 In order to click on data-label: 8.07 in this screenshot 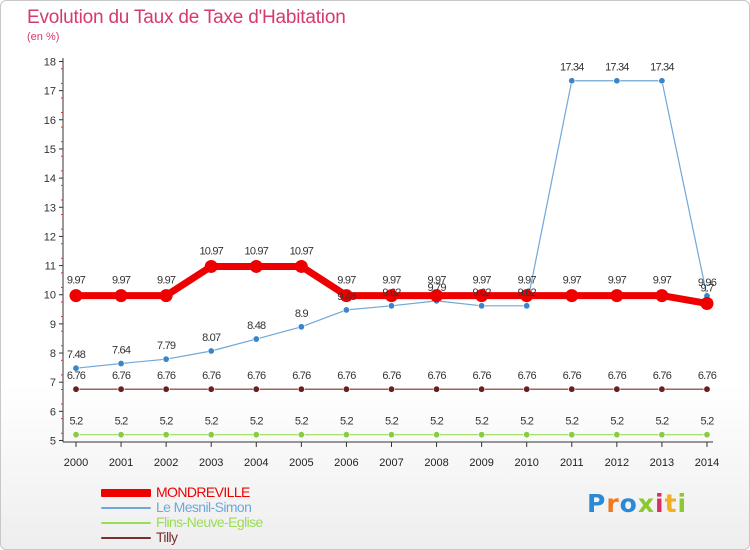, I will do `click(211, 338)`.